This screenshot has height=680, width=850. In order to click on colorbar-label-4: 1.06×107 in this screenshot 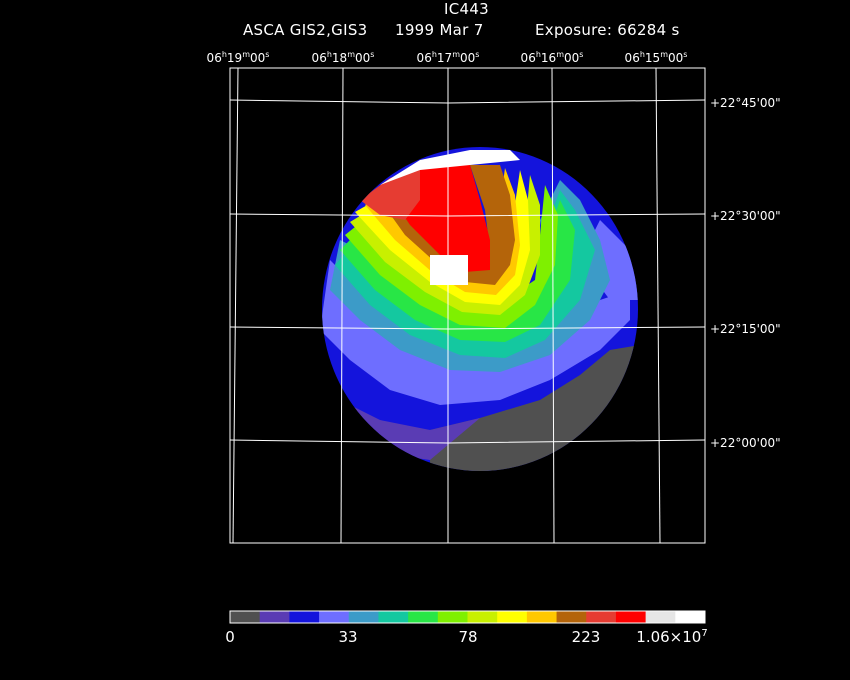, I will do `click(672, 637)`.